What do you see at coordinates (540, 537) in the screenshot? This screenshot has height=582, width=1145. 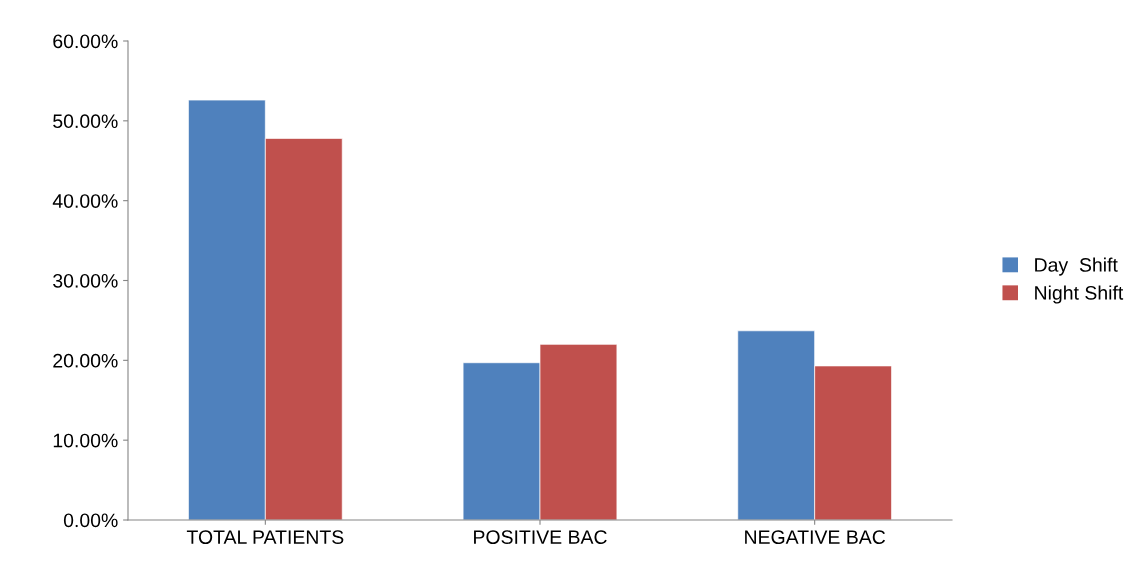 I see `x-tick-label: POSITIVE BAC` at bounding box center [540, 537].